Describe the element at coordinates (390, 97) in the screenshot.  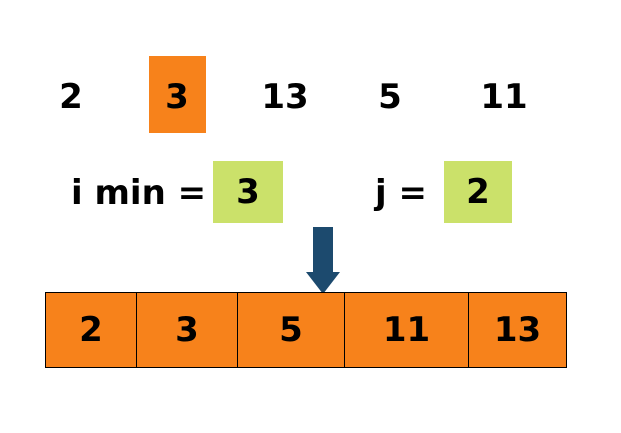
I see `top-number-3: 5` at that location.